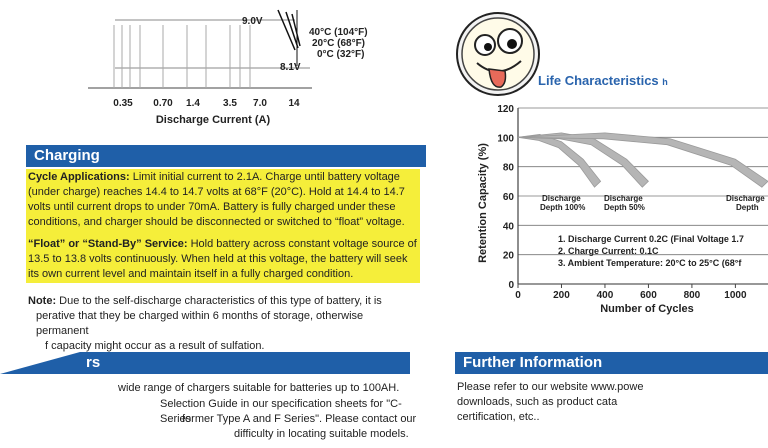 The width and height of the screenshot is (768, 448). I want to click on charging-highlight, so click(223, 226).